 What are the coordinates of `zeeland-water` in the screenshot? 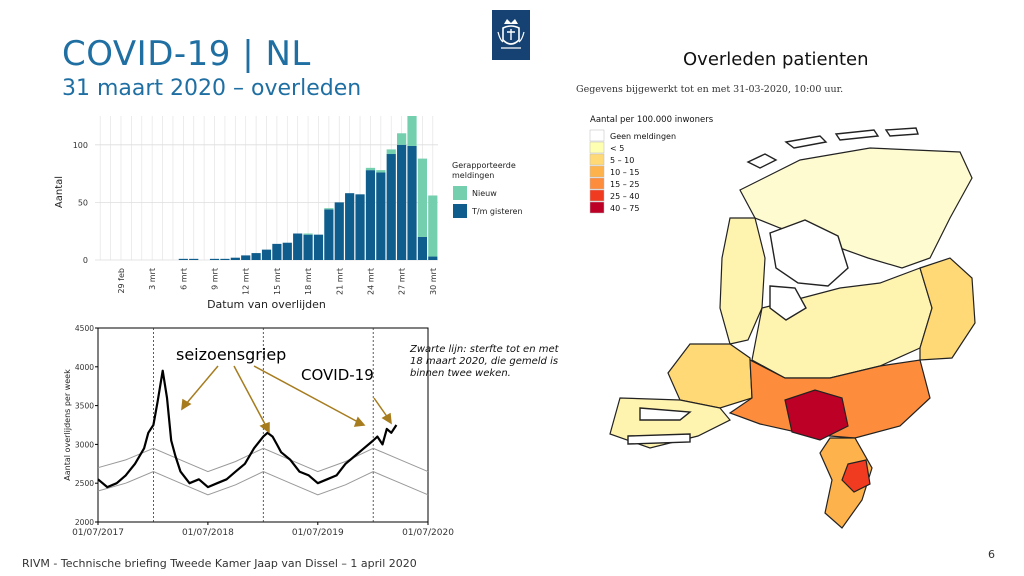 It's located at (665, 414).